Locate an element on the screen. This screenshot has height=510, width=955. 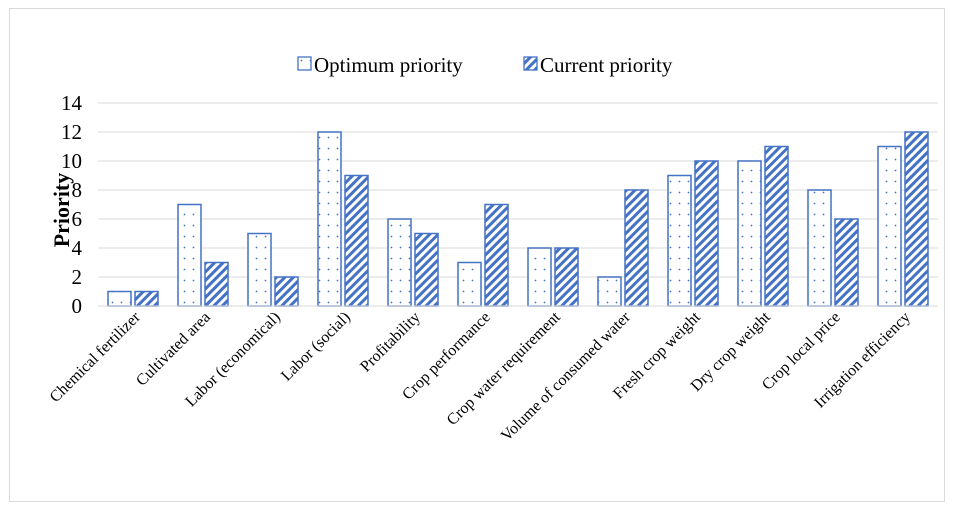
x-category-label: Labor (social) is located at coordinates (316, 347).